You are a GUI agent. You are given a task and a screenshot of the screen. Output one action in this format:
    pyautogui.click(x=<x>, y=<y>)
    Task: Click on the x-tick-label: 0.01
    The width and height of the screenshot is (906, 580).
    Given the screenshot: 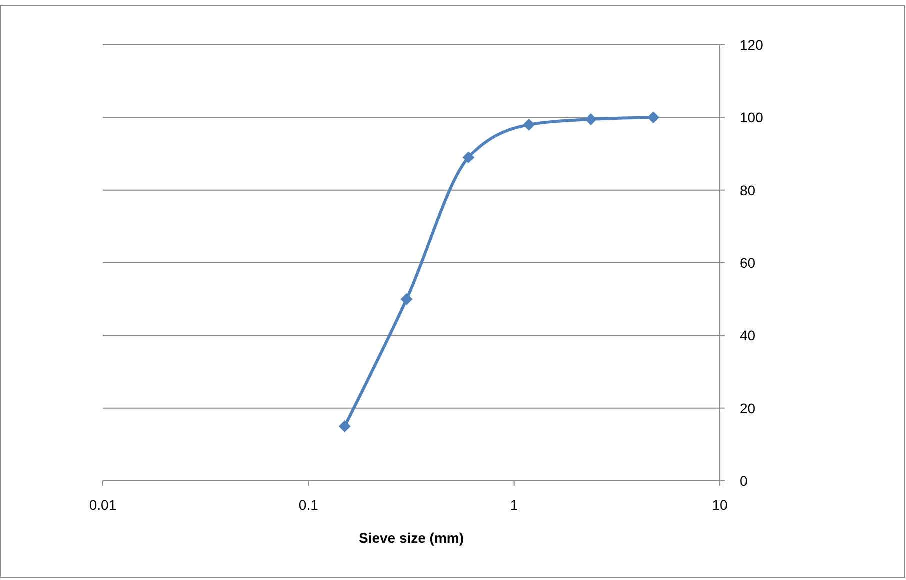 What is the action you would take?
    pyautogui.click(x=103, y=505)
    